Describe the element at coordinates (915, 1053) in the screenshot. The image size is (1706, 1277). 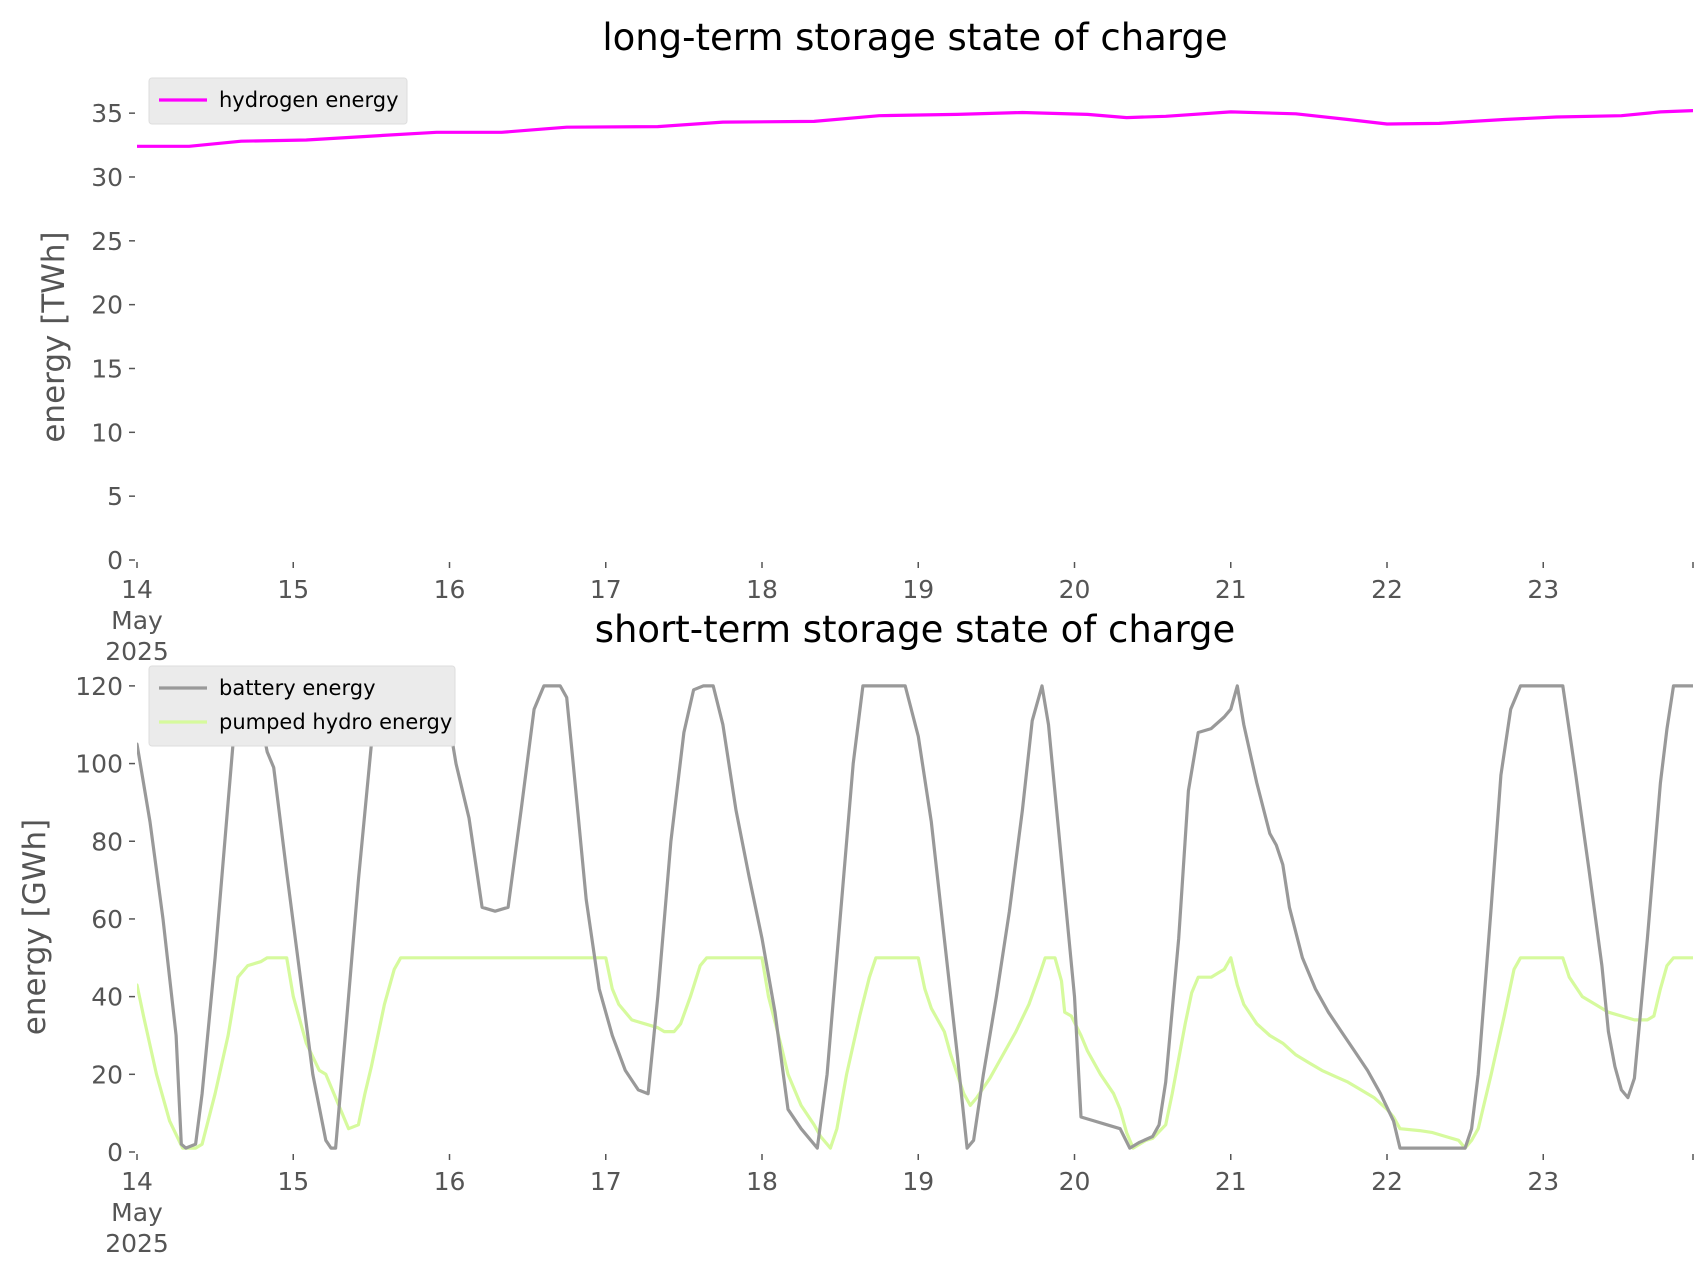
I see `series-line-pumped-hydro-energy` at that location.